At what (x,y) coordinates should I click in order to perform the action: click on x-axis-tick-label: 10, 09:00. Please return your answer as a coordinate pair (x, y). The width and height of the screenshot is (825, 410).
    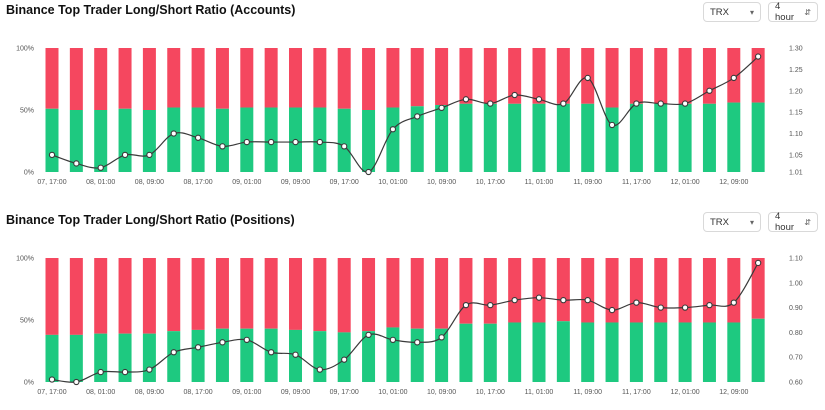
    Looking at the image, I should click on (441, 392).